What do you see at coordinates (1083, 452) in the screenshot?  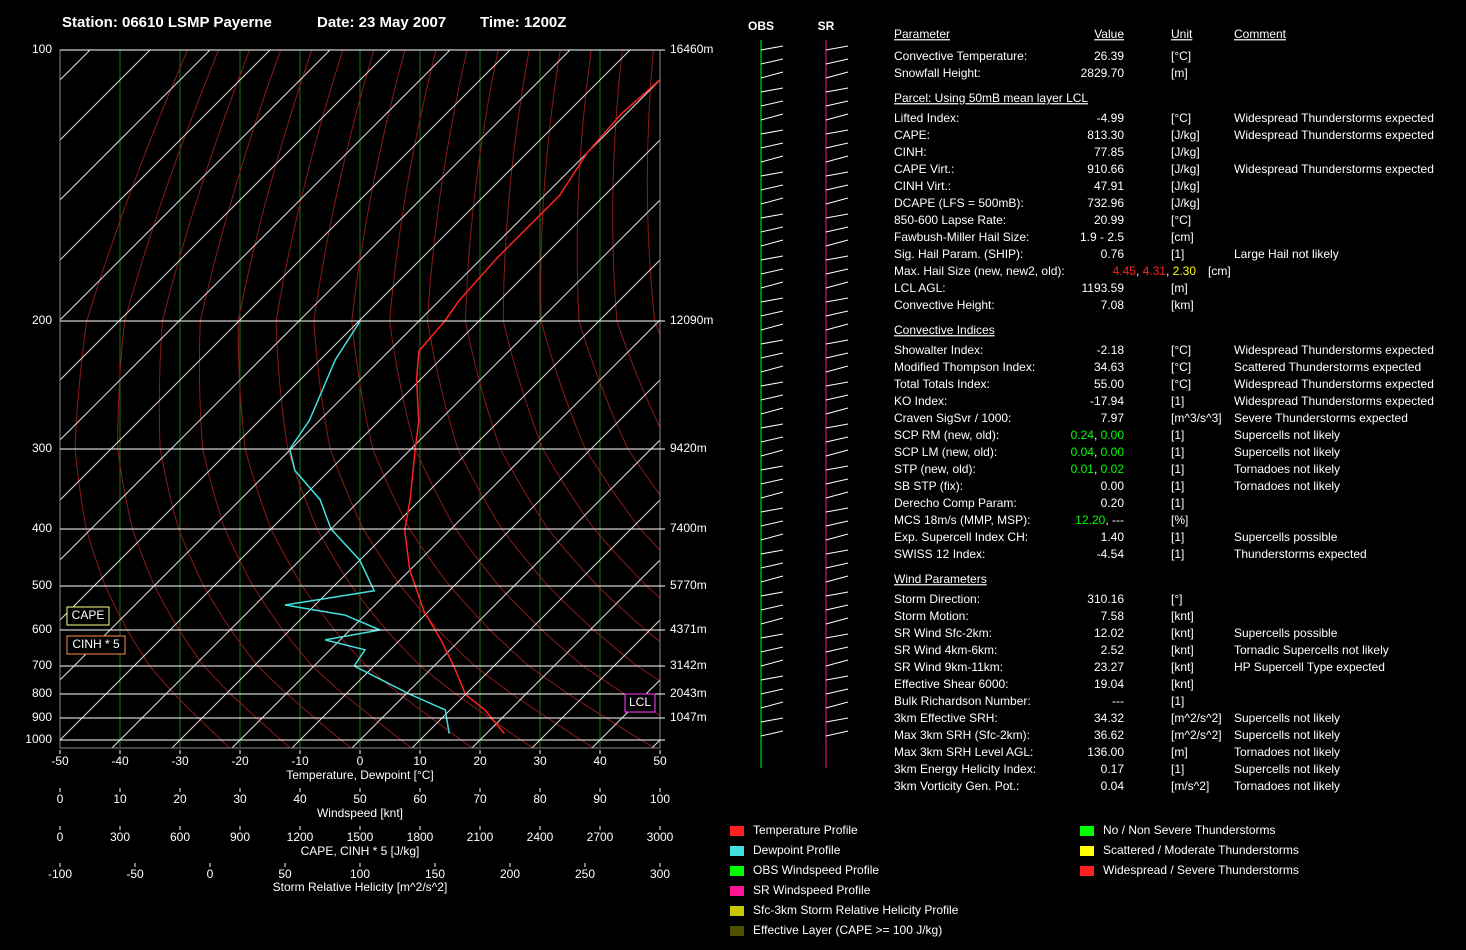 I see `value-part: 0.04` at bounding box center [1083, 452].